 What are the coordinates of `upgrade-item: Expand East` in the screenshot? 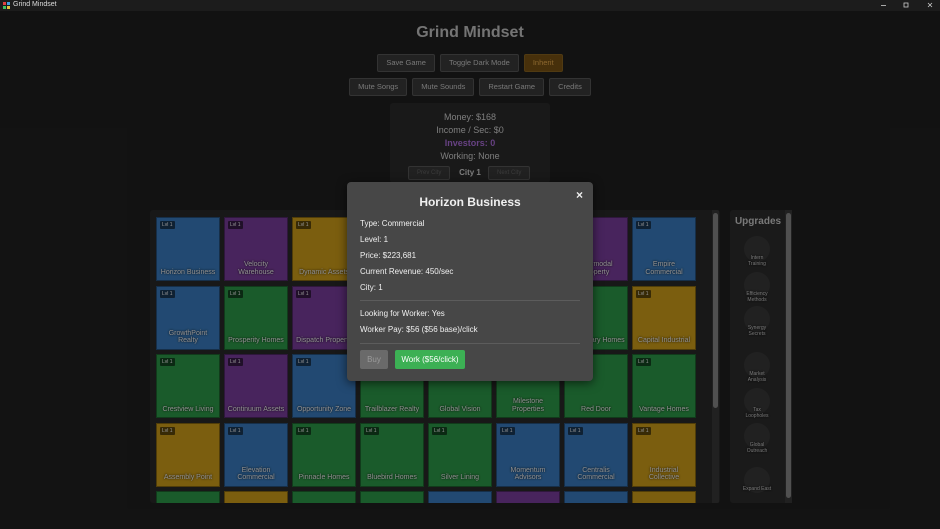 It's located at (757, 480).